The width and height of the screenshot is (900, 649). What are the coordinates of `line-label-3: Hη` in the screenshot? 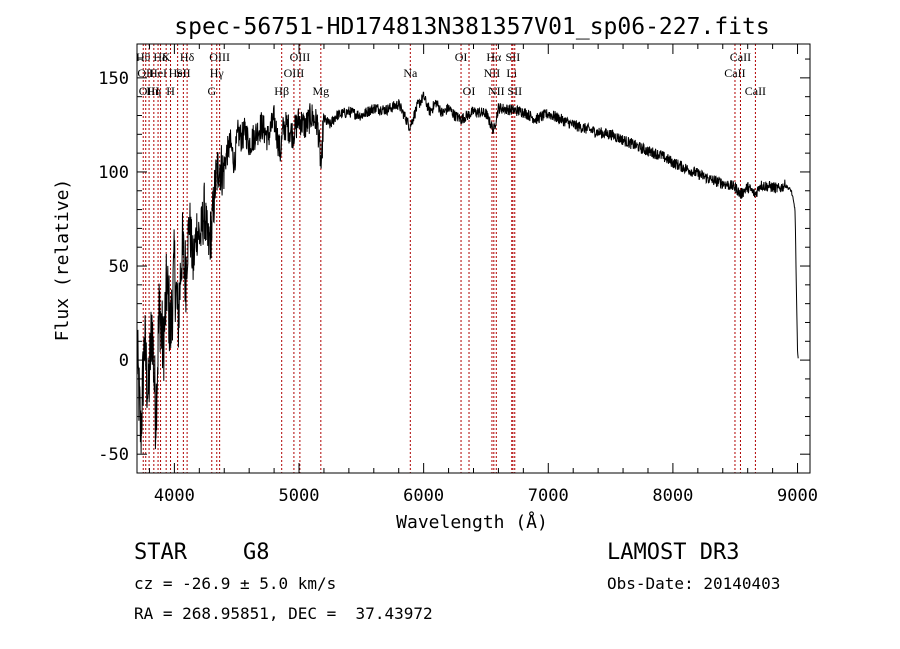 It's located at (153, 91).